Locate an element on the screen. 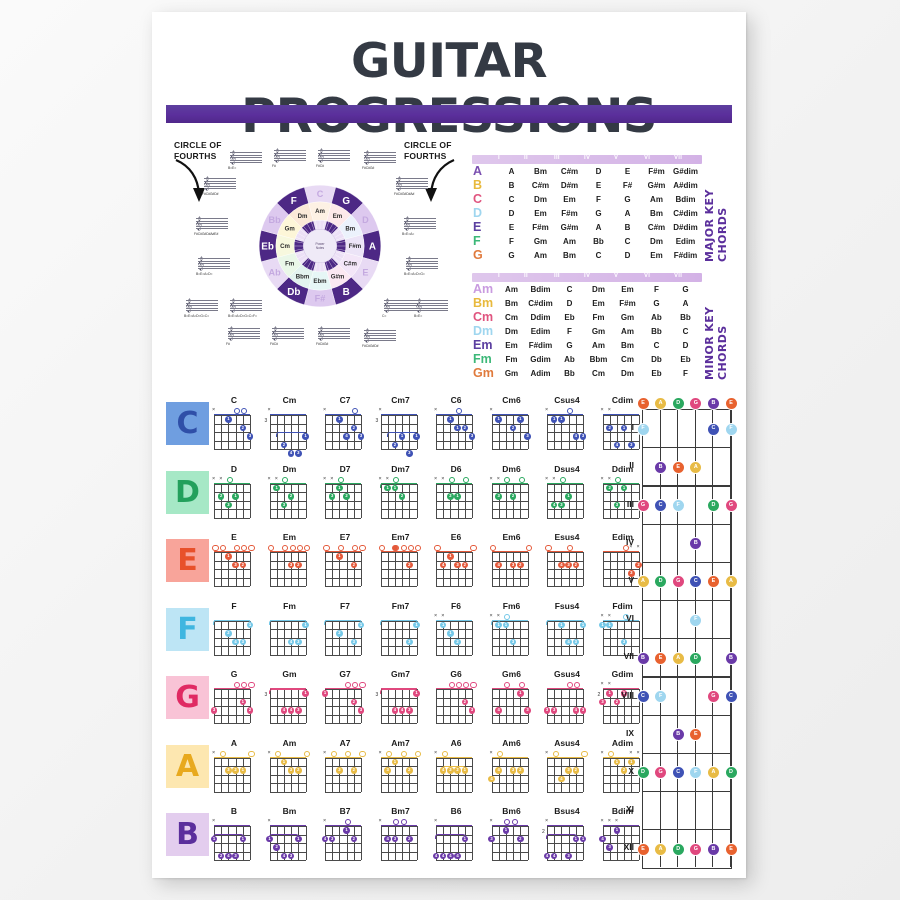 The height and width of the screenshot is (900, 900). chord-diagram-Dm7: × × 2 1 1 is located at coordinates (400, 497).